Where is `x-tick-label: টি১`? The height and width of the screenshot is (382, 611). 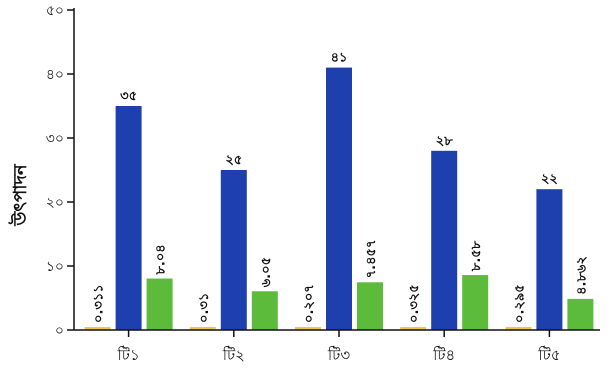
x-tick-label: টি১ is located at coordinates (127, 355).